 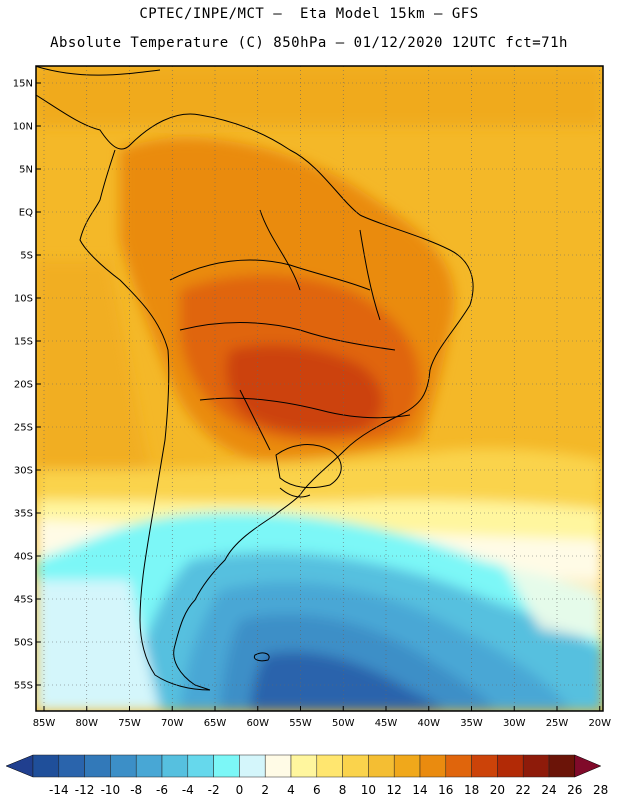 I want to click on lat-label: 45S, so click(x=23, y=600).